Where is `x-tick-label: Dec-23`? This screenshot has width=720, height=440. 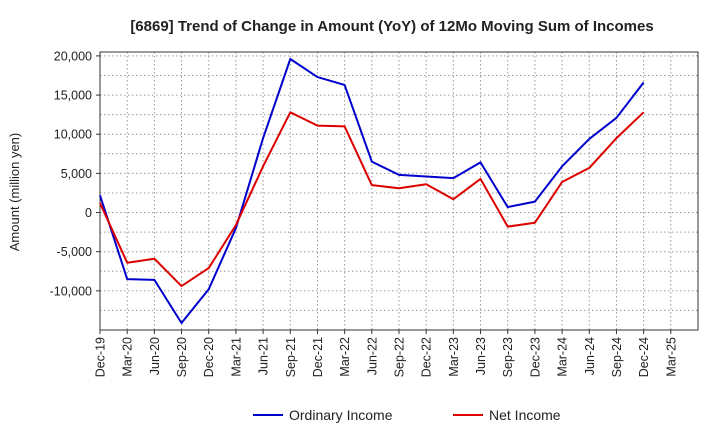 x-tick-label: Dec-23 is located at coordinates (535, 357).